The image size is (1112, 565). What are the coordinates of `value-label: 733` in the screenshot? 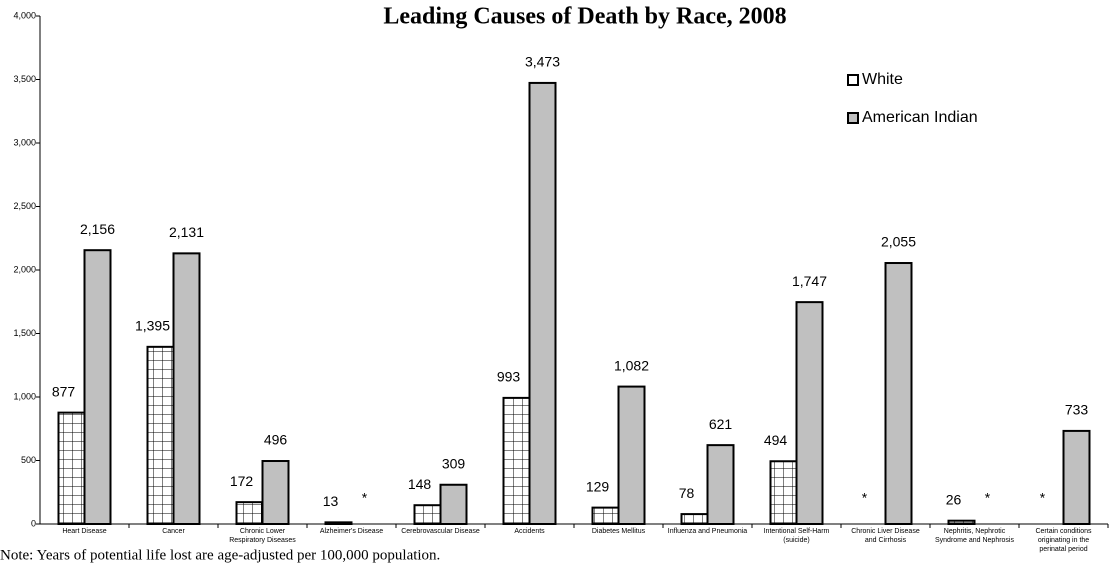 It's located at (1077, 410).